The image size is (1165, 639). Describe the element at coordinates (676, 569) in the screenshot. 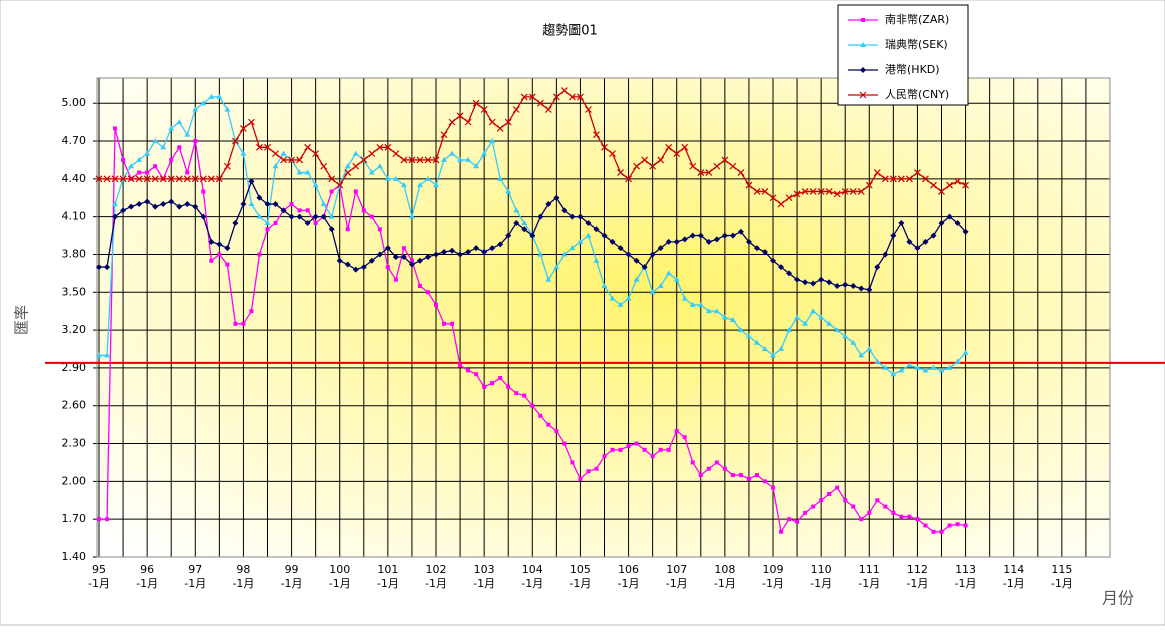

I see `x-tick-label: 107` at that location.